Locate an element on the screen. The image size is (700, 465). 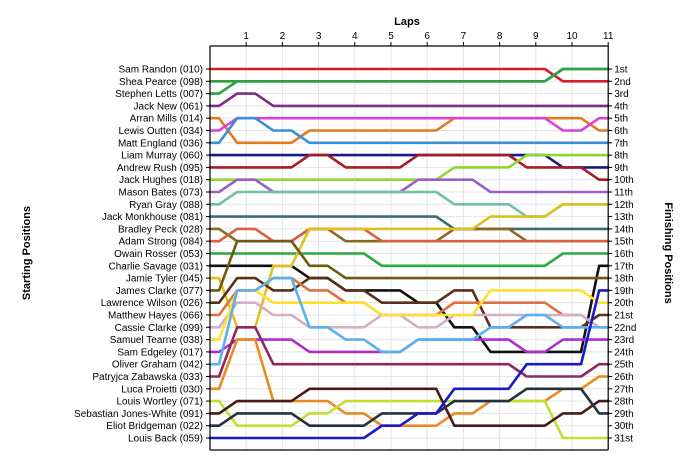
finish-position-label: 2nd is located at coordinates (622, 82).